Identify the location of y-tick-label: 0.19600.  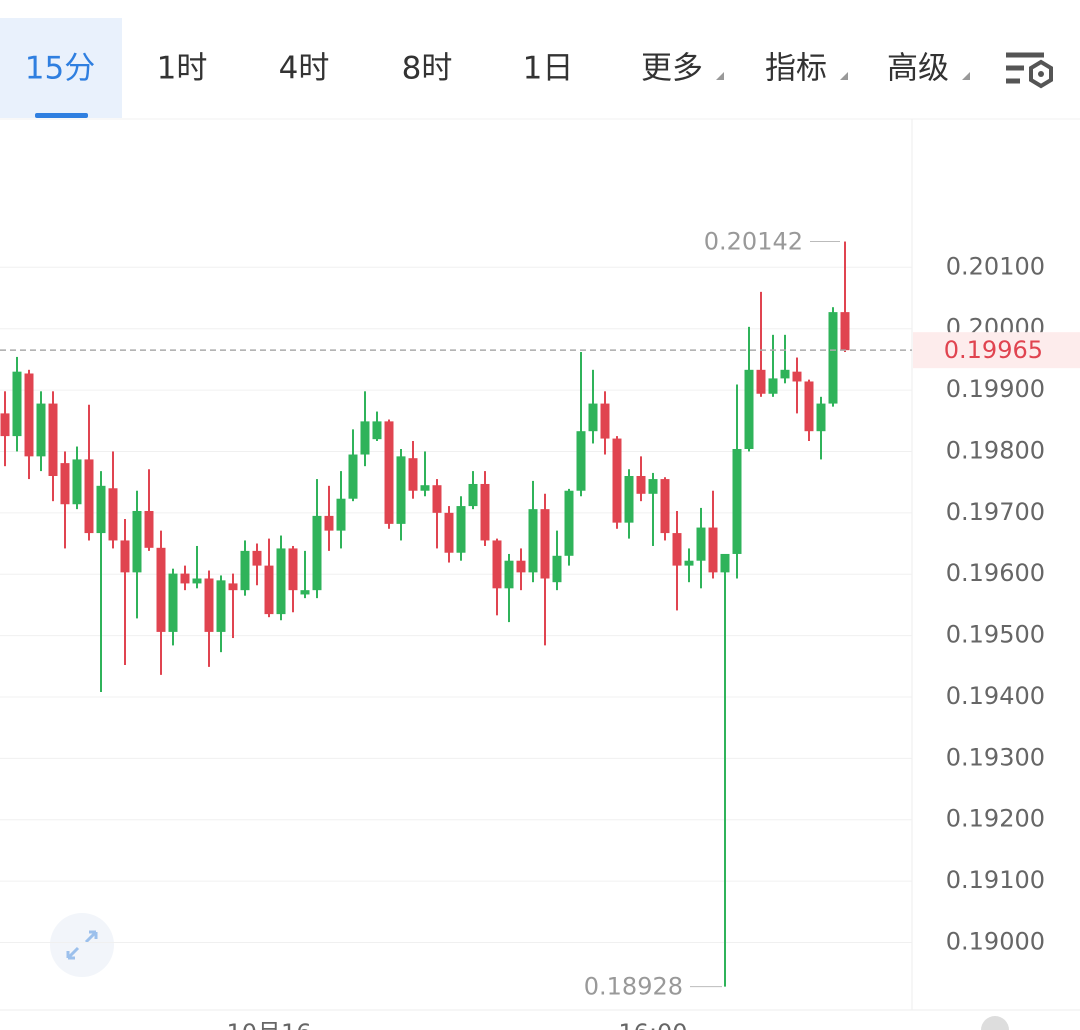
(995, 573).